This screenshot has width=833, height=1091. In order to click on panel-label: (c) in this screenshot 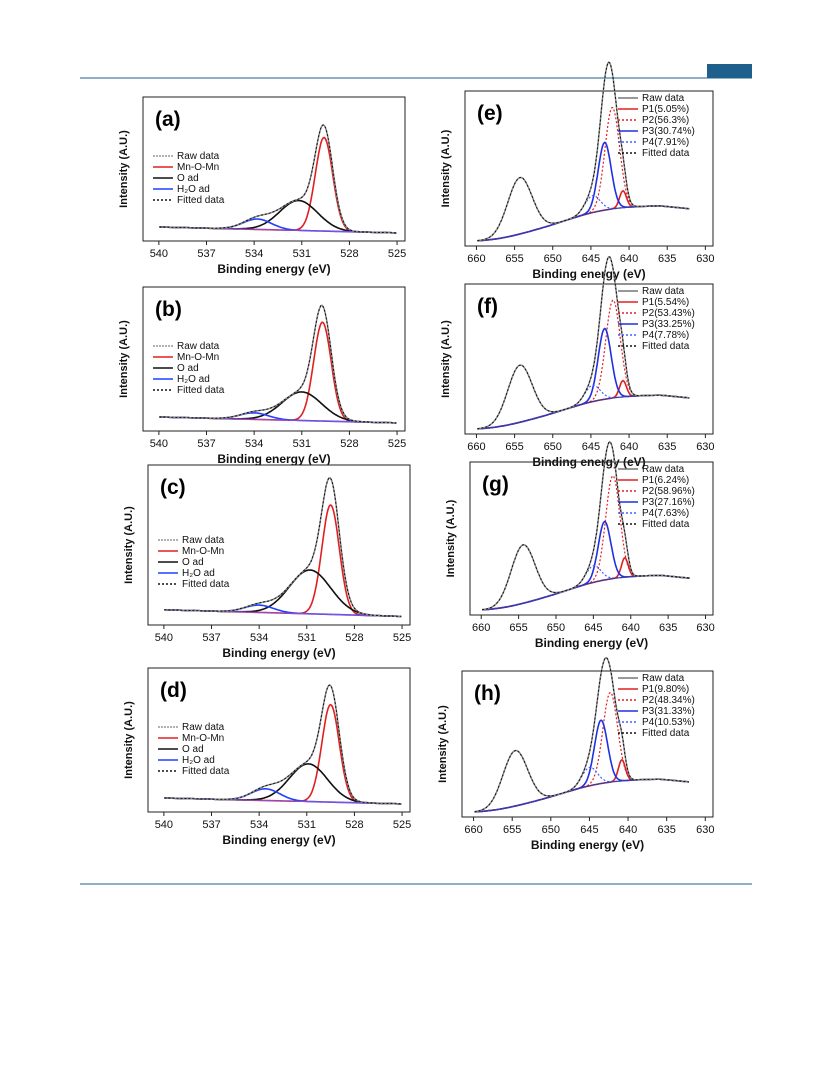, I will do `click(173, 487)`.